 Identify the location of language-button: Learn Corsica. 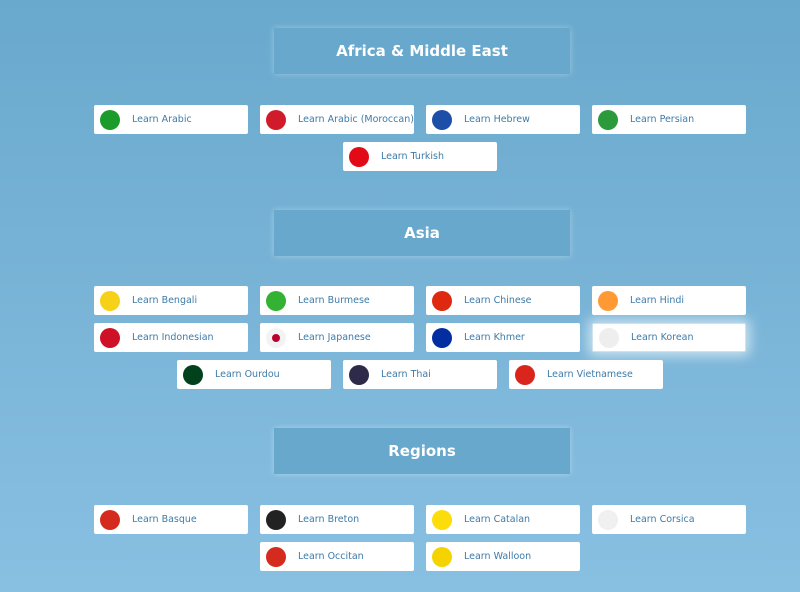
(669, 519).